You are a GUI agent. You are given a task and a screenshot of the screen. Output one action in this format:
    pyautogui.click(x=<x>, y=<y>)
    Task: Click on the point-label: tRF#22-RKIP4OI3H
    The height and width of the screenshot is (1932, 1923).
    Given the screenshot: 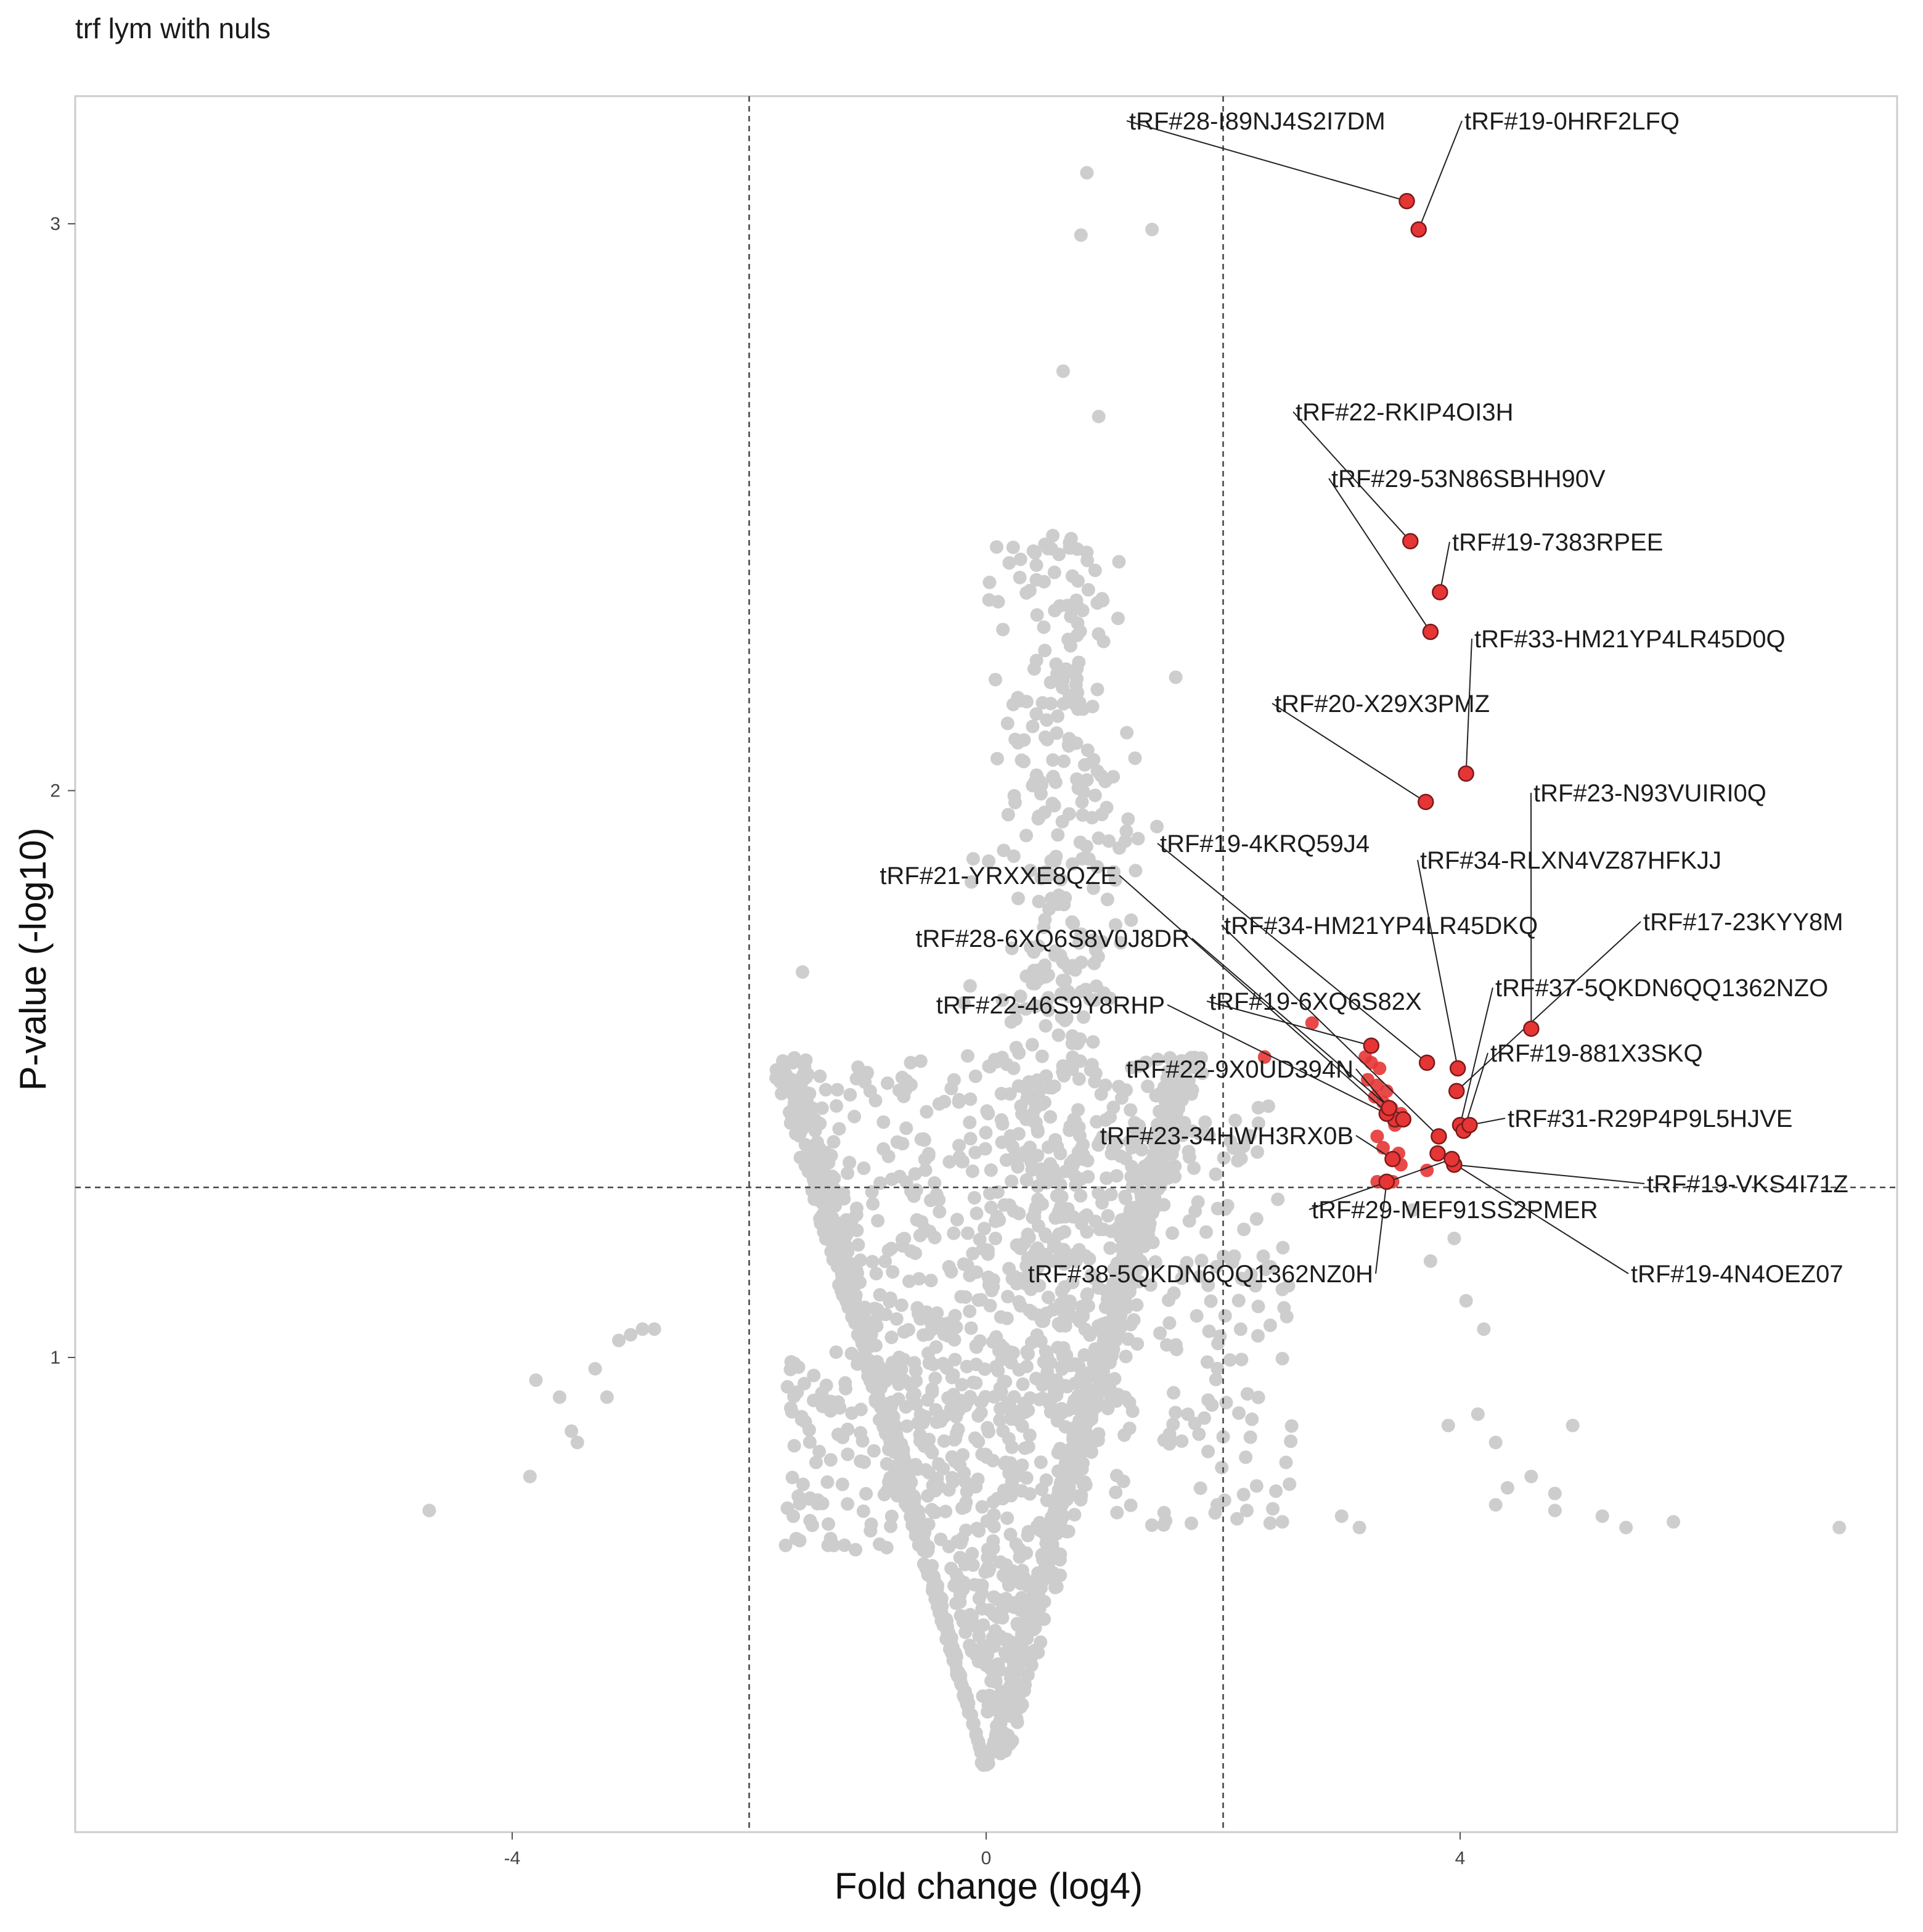 What is the action you would take?
    pyautogui.click(x=1404, y=412)
    